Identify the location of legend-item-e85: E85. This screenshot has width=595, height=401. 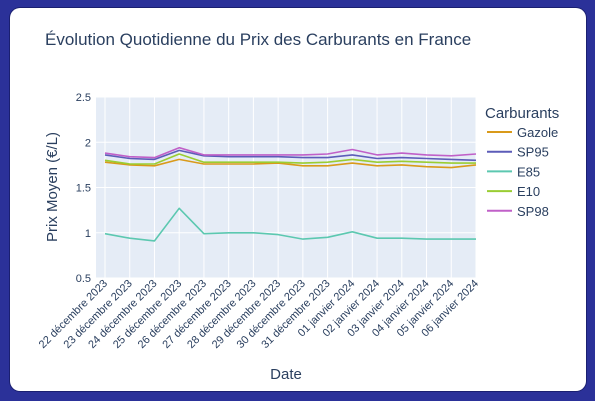
(513, 171).